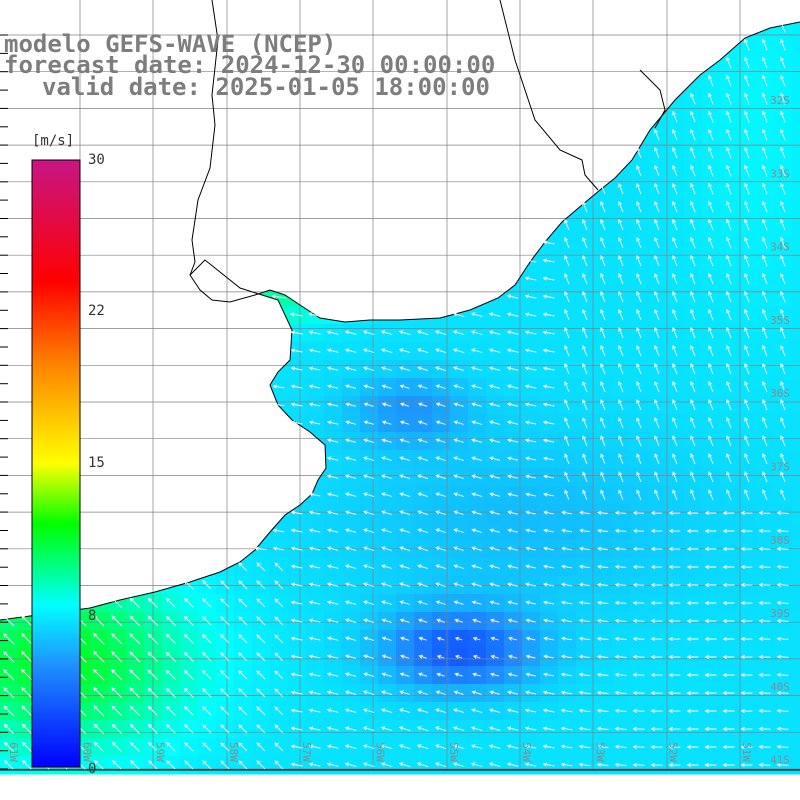 The height and width of the screenshot is (800, 800). Describe the element at coordinates (780, 540) in the screenshot. I see `latitude-label: 38S` at that location.